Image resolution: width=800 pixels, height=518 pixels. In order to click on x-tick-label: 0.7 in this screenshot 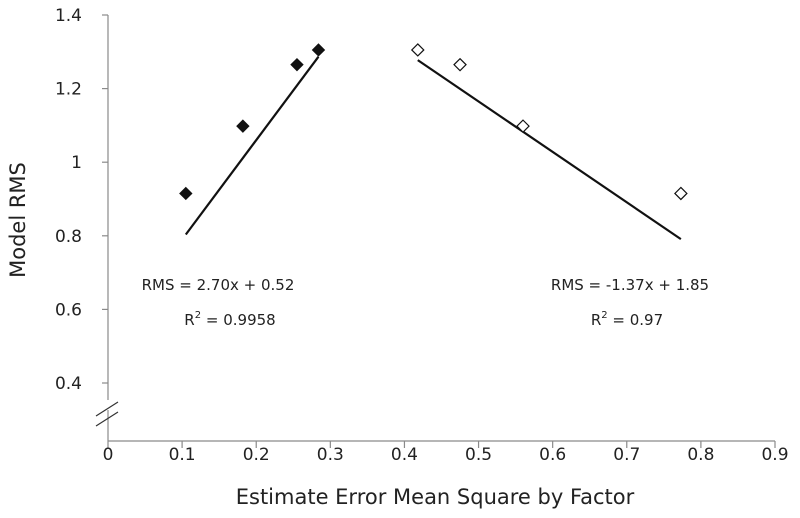, I will do `click(626, 455)`.